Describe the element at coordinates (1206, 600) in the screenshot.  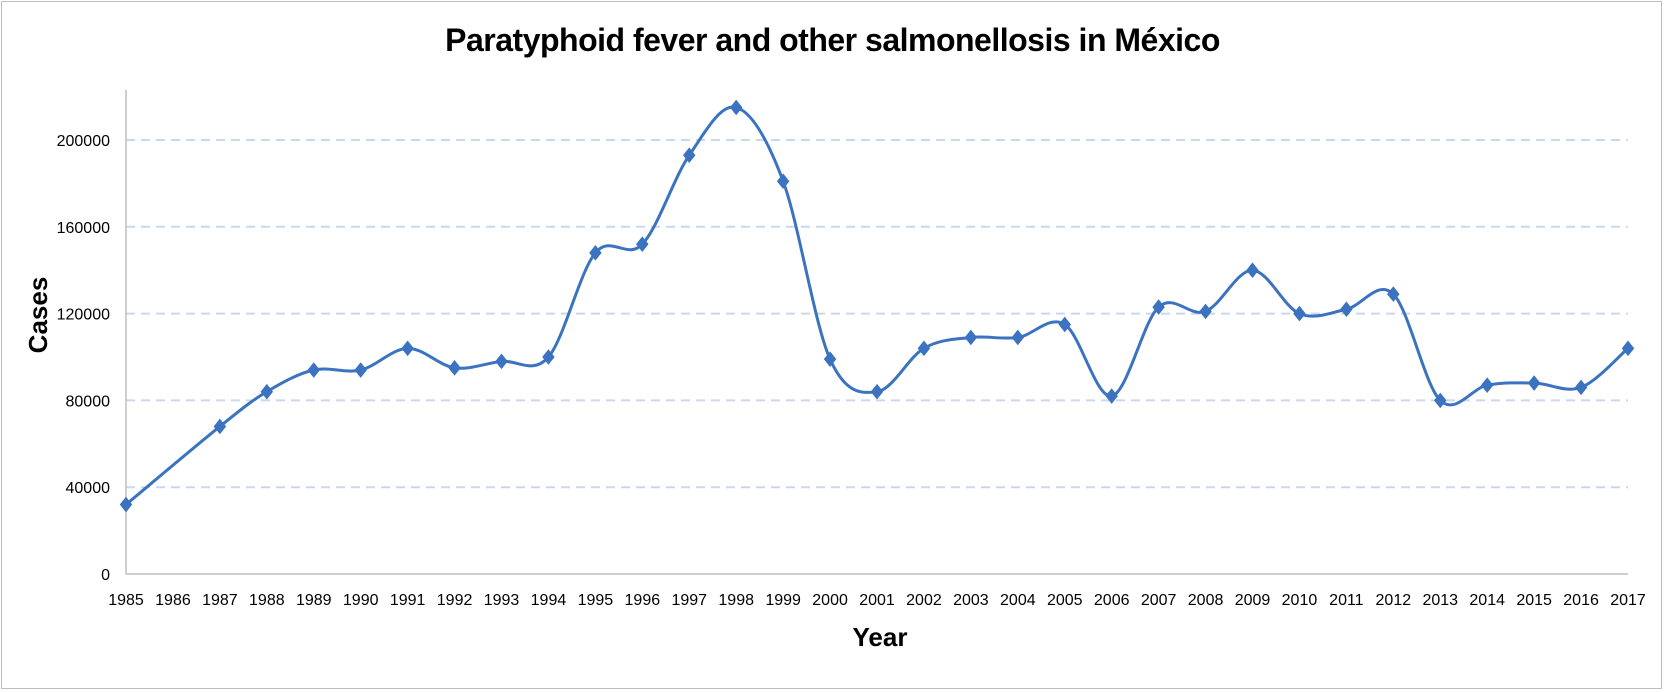
I see `x-tick-label: 2008` at that location.